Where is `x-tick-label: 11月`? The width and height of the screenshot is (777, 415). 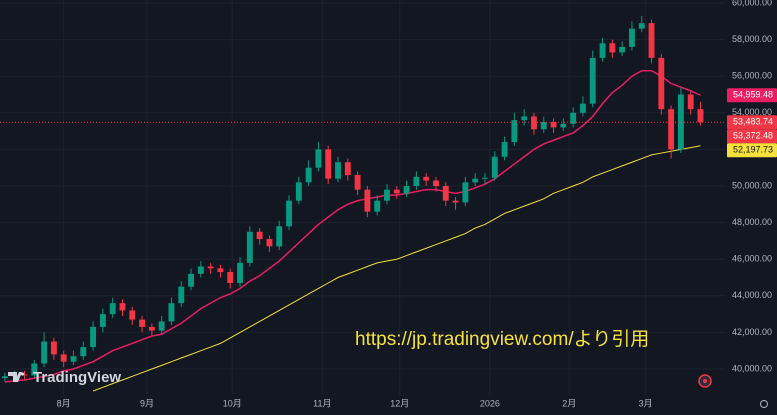
x-tick-label: 11月 is located at coordinates (322, 403).